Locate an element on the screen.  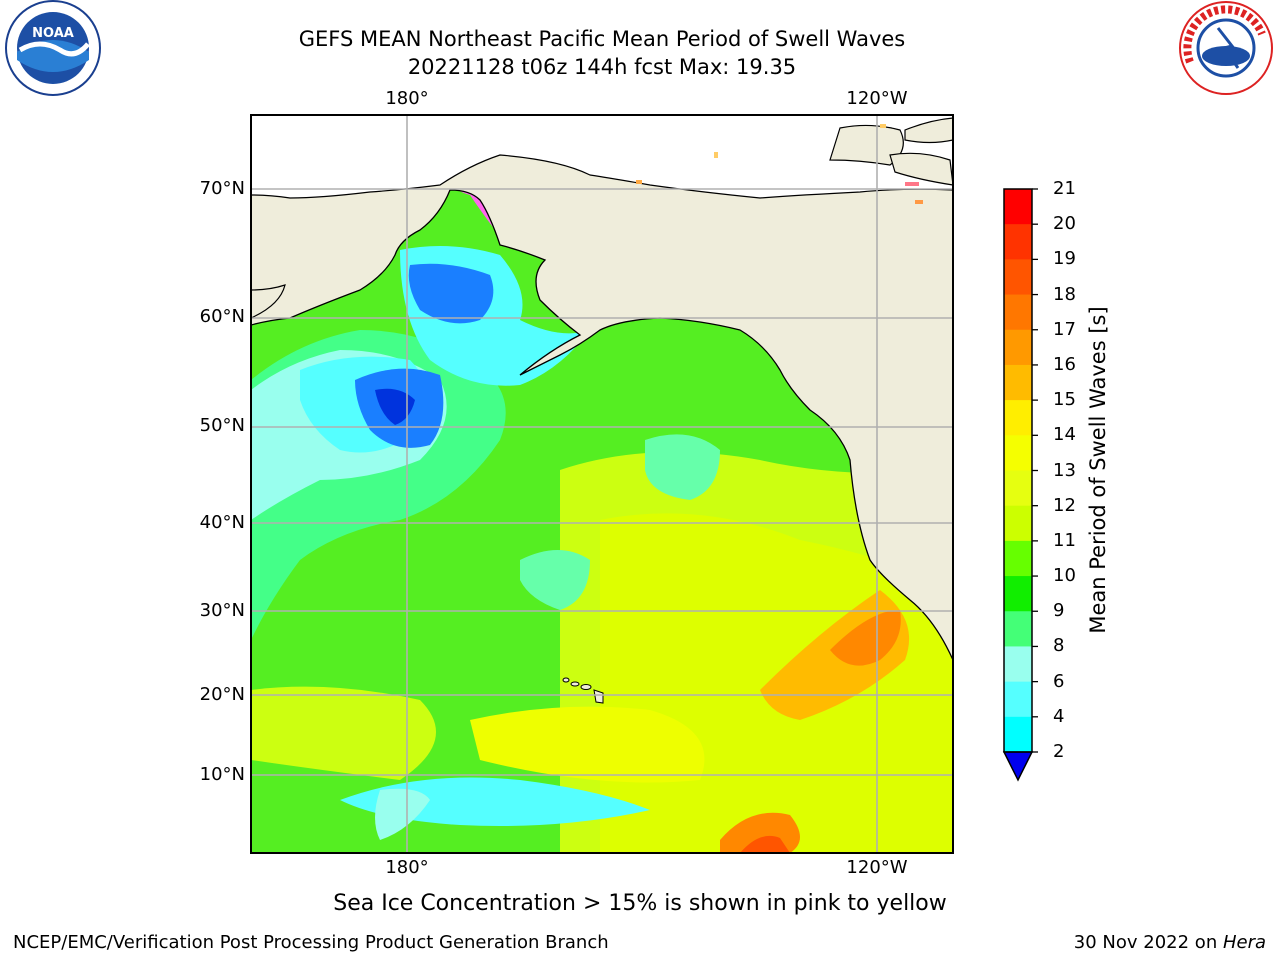
colorbar-tick-label: 4 is located at coordinates (1059, 716).